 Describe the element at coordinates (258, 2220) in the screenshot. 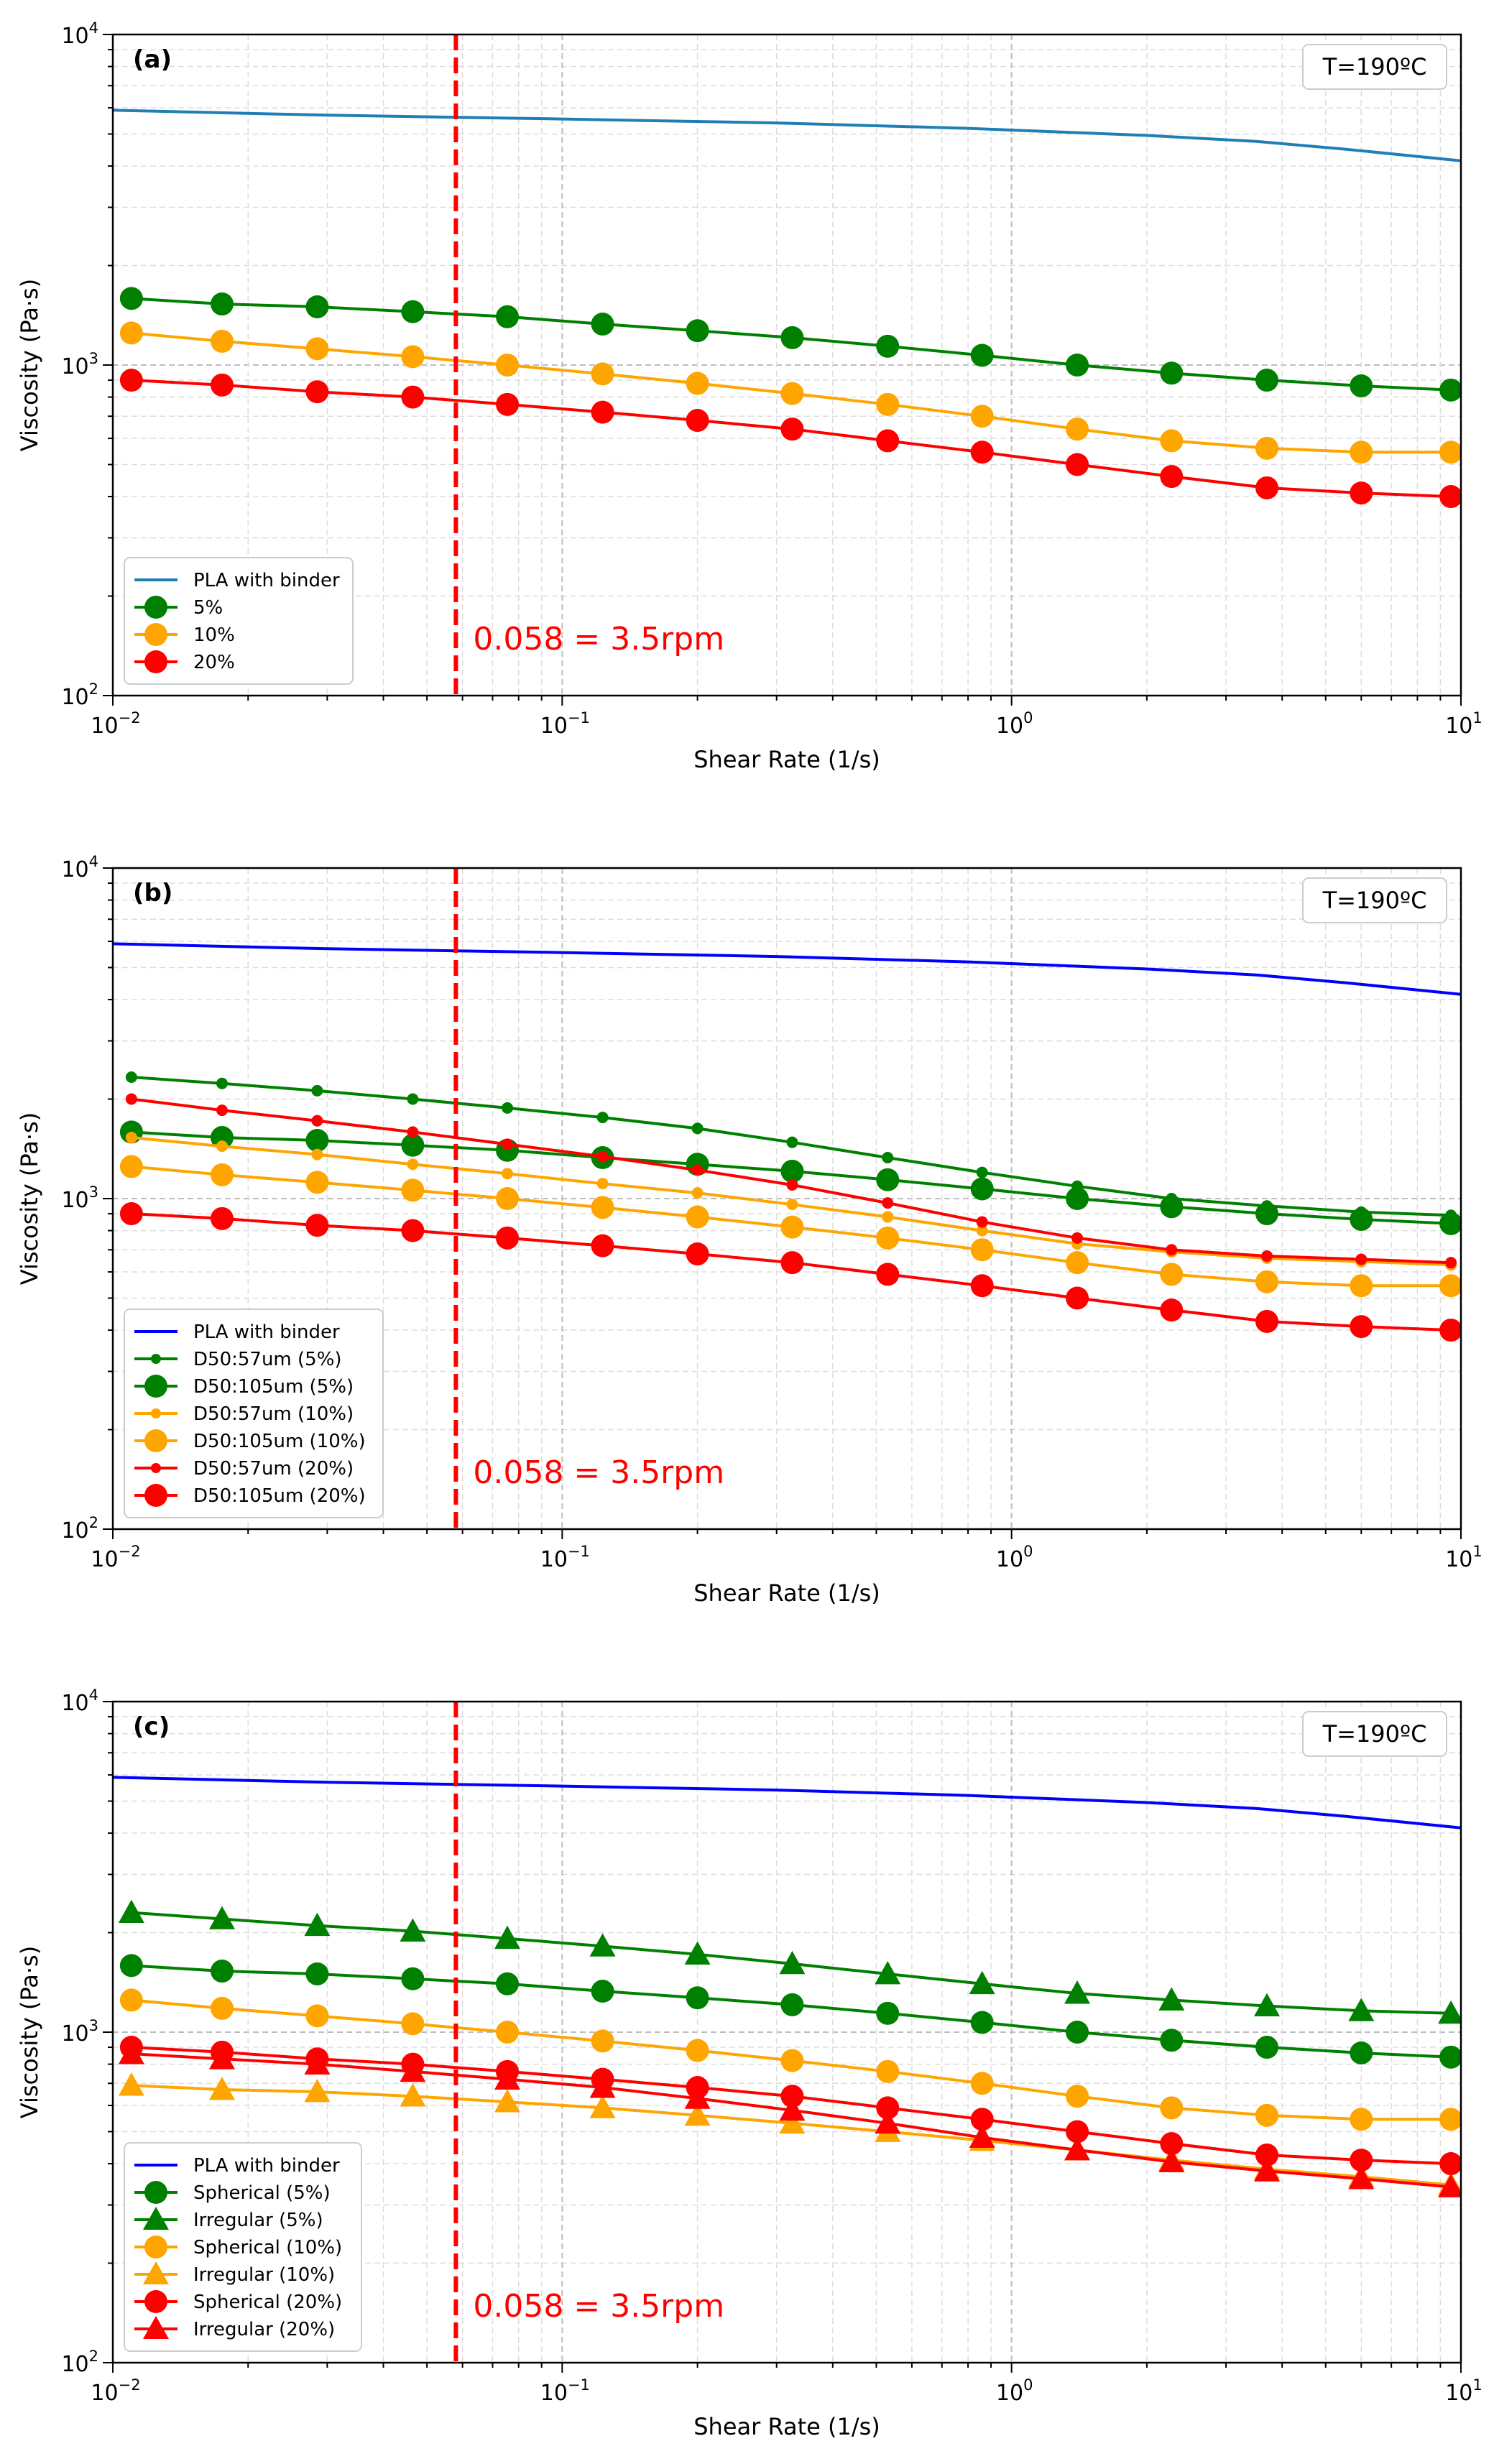

I see `legend-label: Irregular (5%)` at that location.